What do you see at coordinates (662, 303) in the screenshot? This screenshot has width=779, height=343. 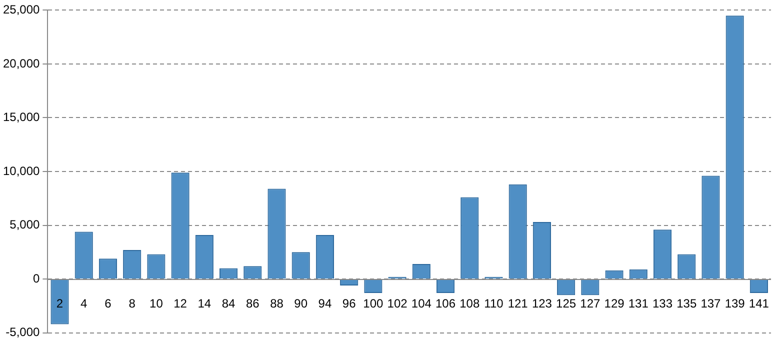 I see `x-tick-label: 133` at bounding box center [662, 303].